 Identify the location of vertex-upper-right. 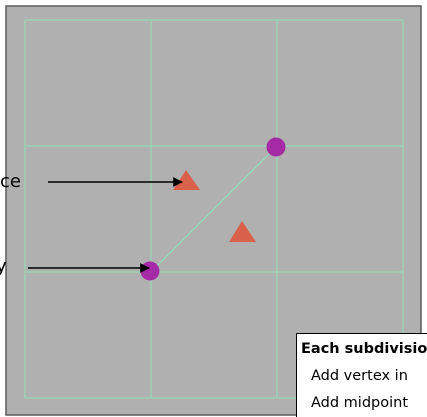
(276, 147).